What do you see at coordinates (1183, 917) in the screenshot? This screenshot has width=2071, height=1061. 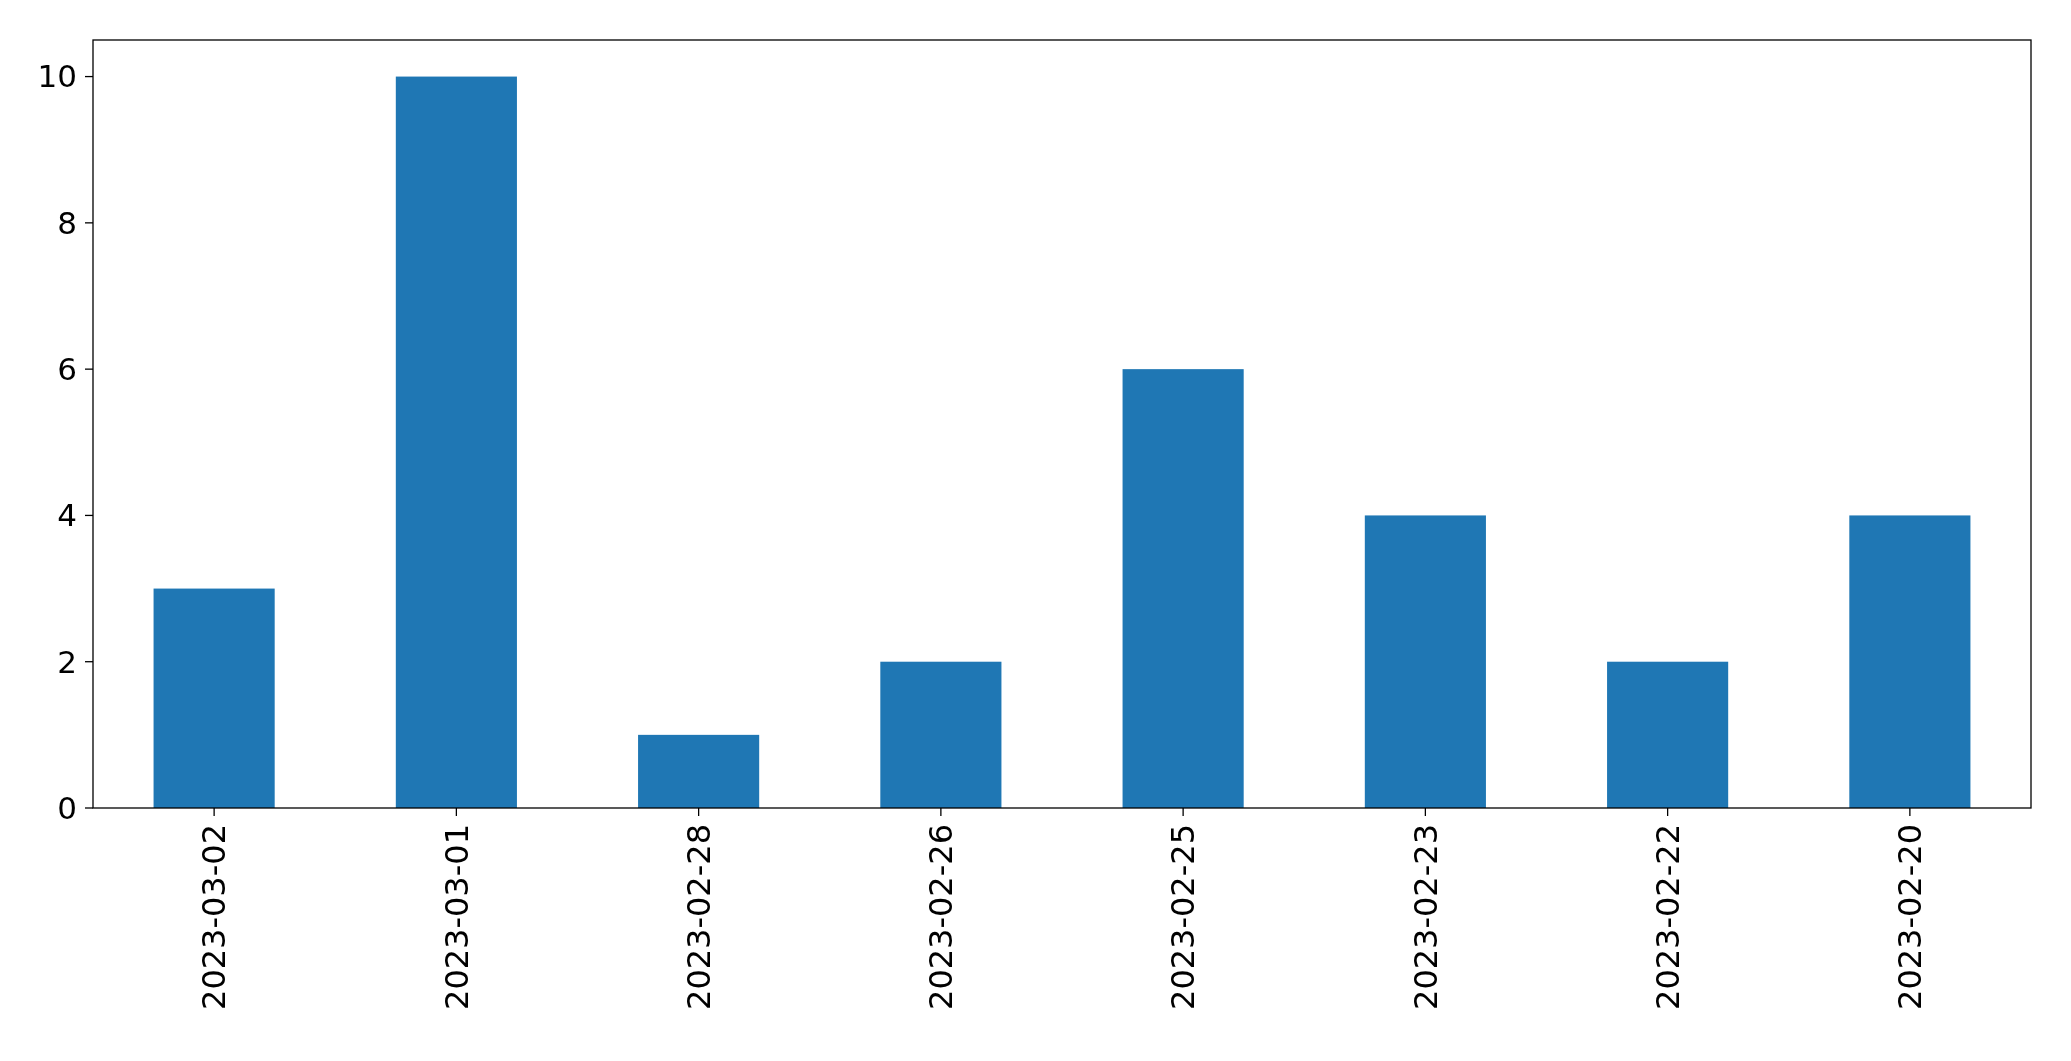 I see `x-tick-label: 2023-02-25` at bounding box center [1183, 917].